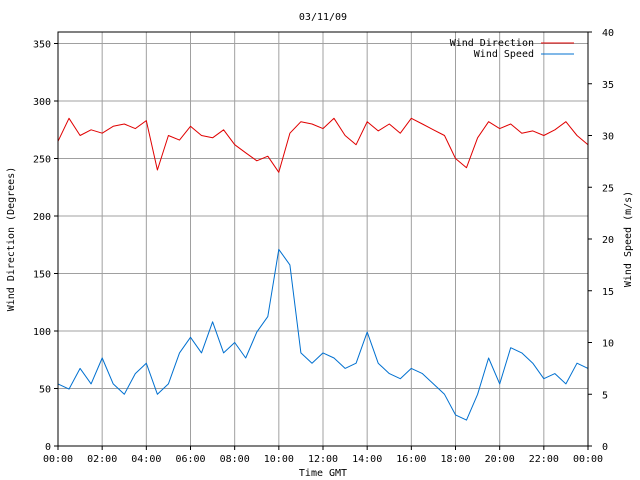 The image size is (640, 480). What do you see at coordinates (42, 332) in the screenshot?
I see `y-left-tick-label-2: 100` at bounding box center [42, 332].